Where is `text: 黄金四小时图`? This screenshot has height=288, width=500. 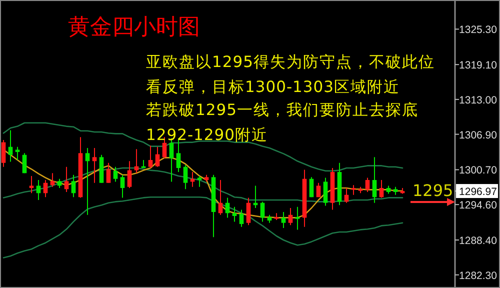
text: 黄金四小时图 is located at coordinates (134, 28).